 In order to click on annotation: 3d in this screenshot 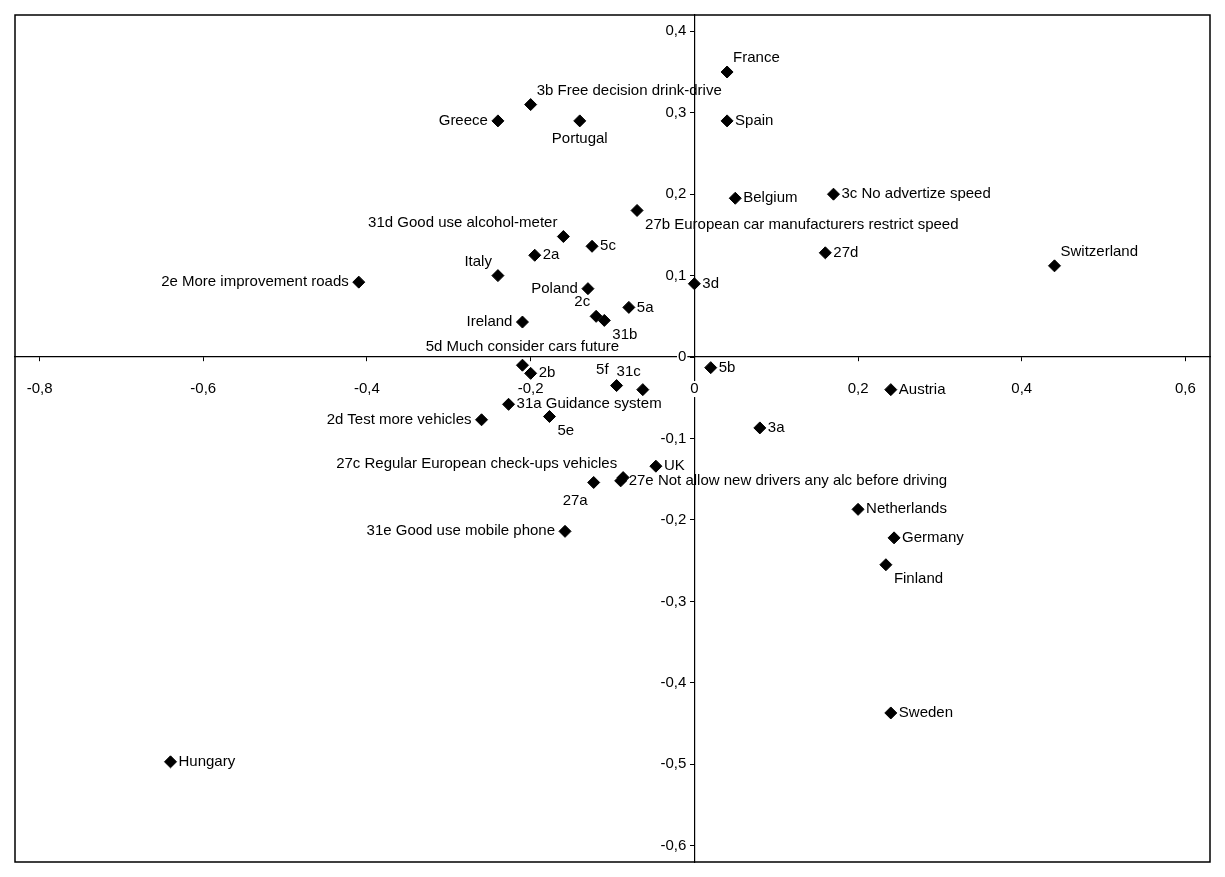, I will do `click(711, 282)`.